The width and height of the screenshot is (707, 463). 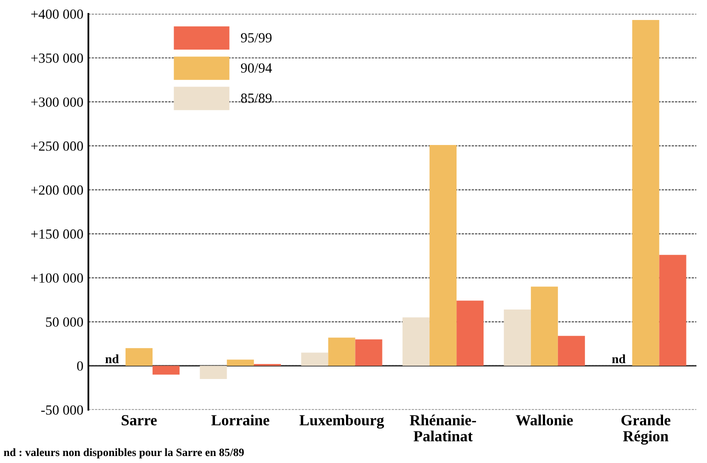 What do you see at coordinates (544, 420) in the screenshot?
I see `x-tick-label: Wallonie` at bounding box center [544, 420].